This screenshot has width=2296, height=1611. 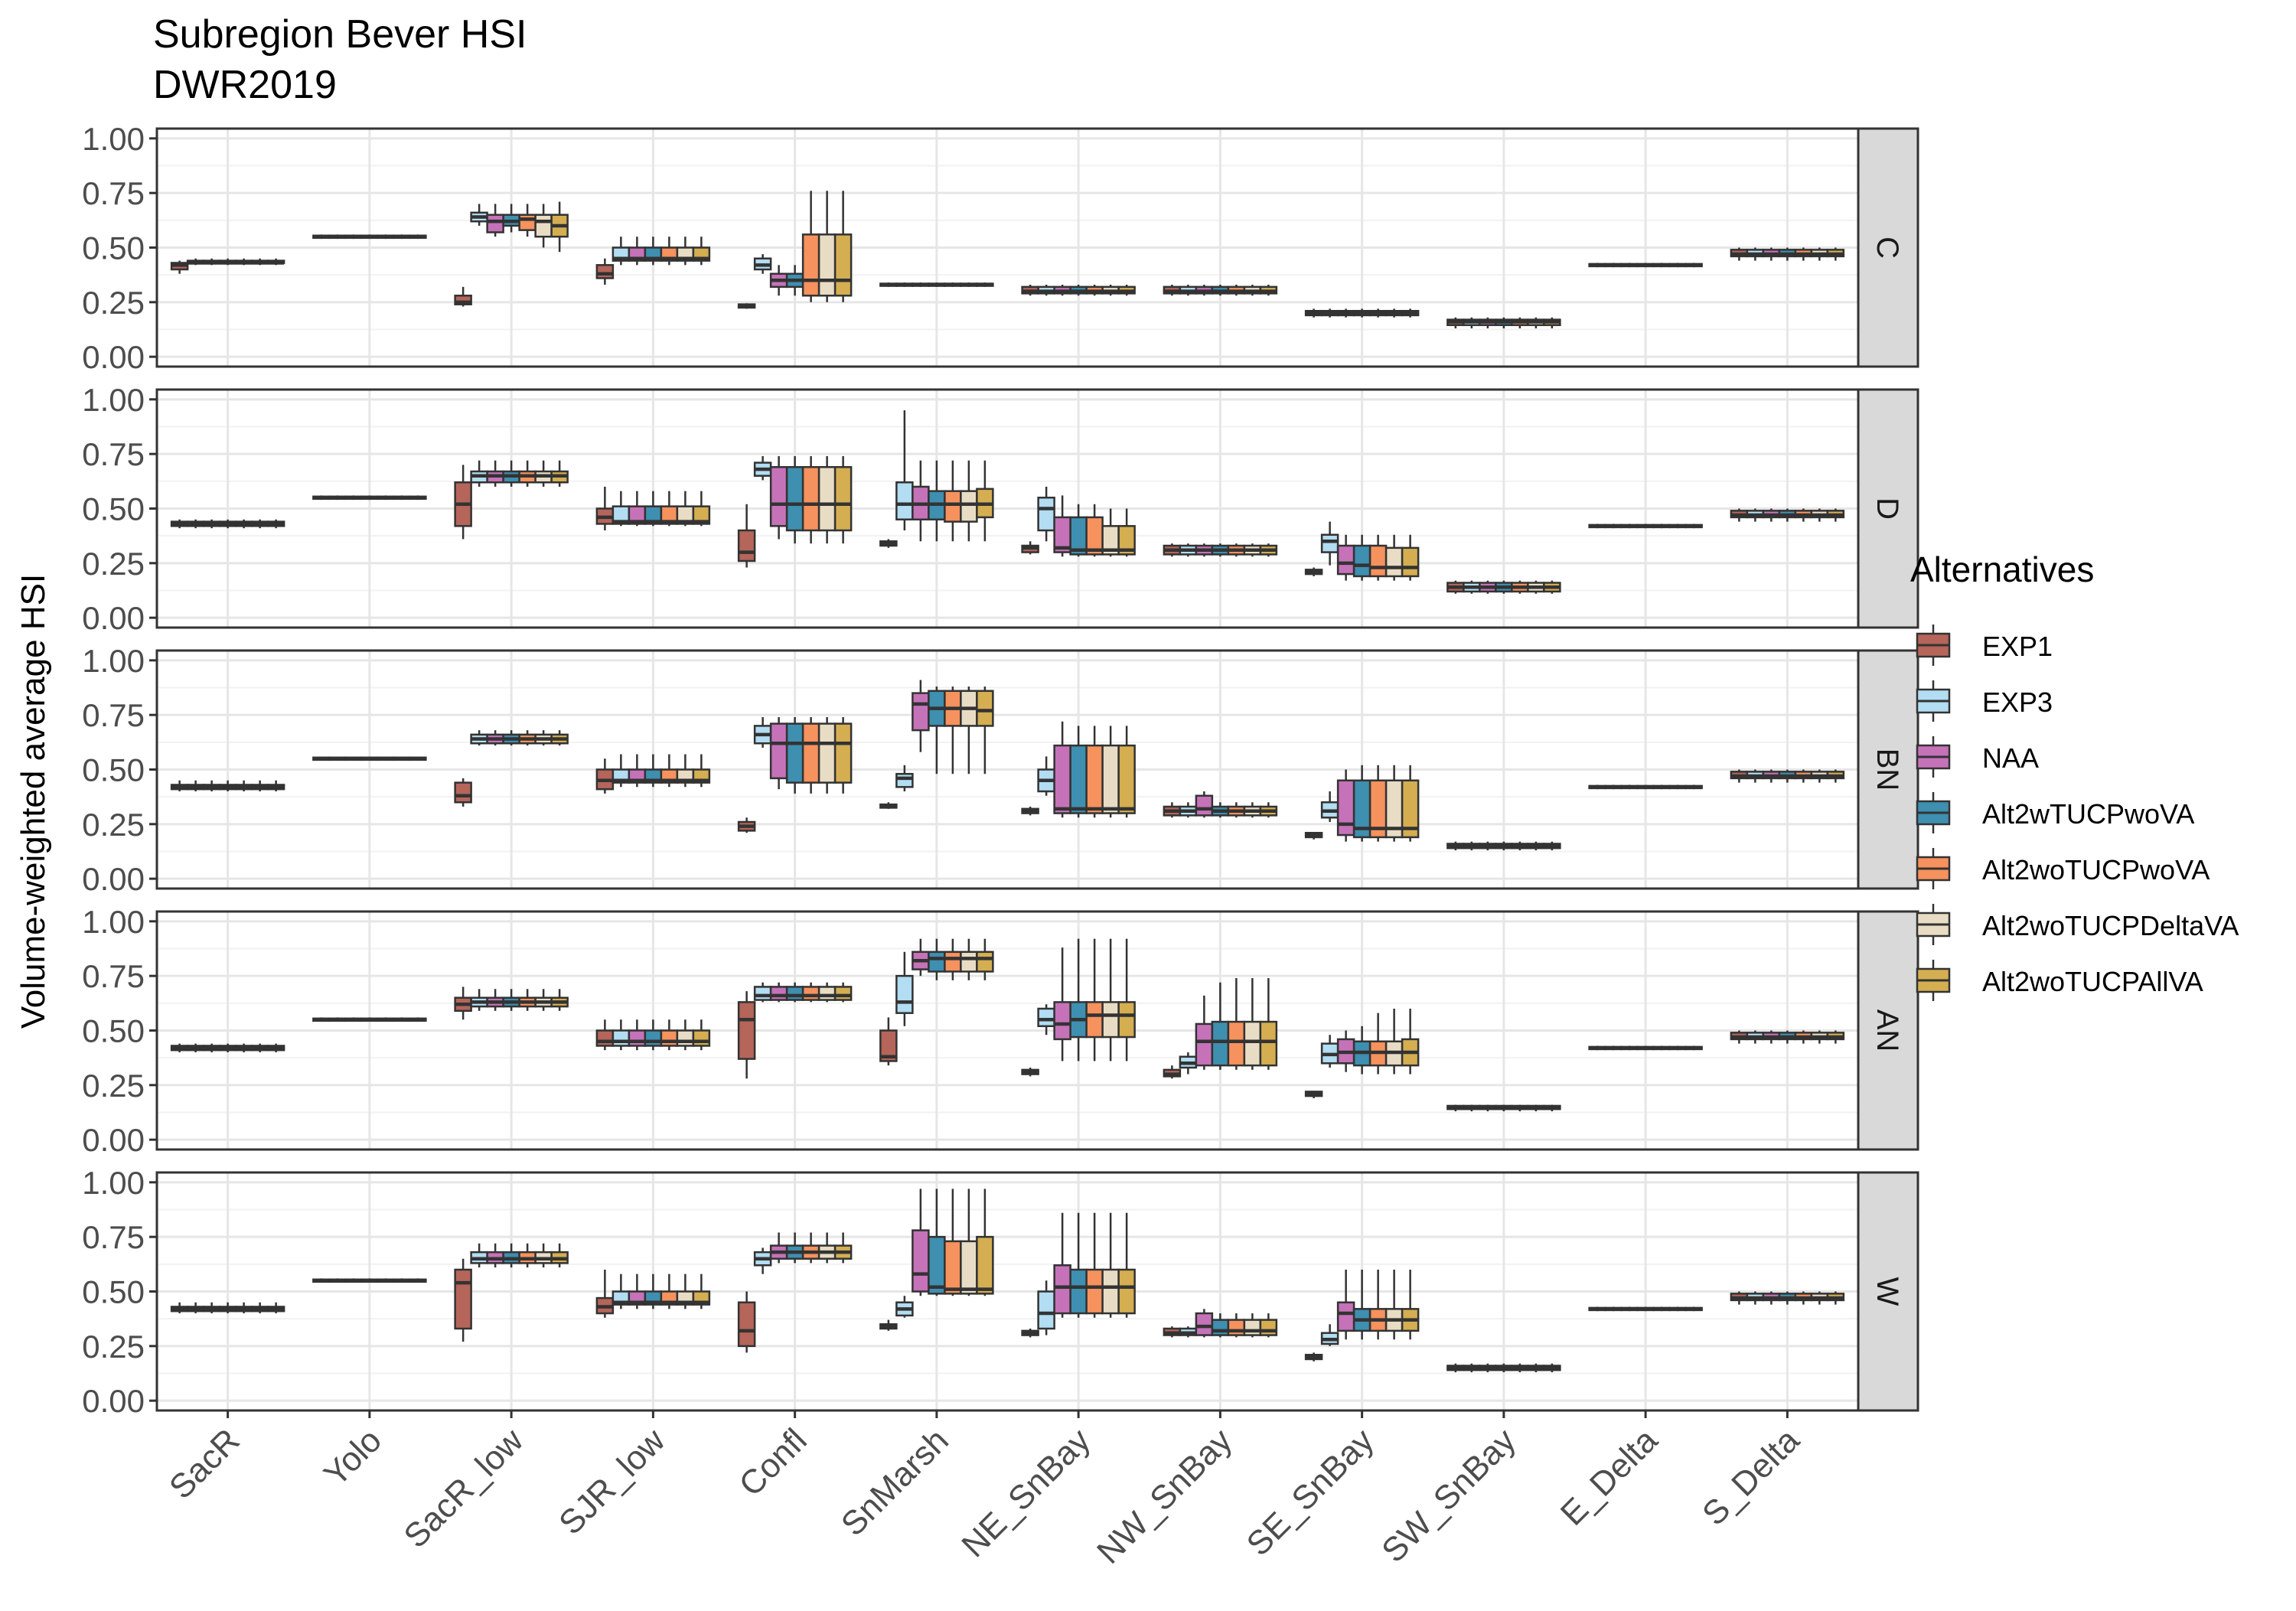 What do you see at coordinates (321, 498) in the screenshot?
I see `box-D-Yolo-EXP1` at bounding box center [321, 498].